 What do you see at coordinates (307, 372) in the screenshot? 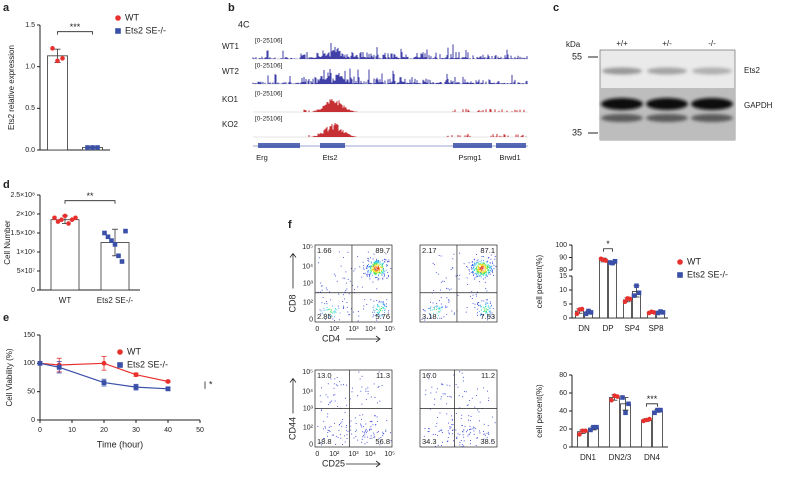
I see `y-tick-label: 10⁵` at bounding box center [307, 372].